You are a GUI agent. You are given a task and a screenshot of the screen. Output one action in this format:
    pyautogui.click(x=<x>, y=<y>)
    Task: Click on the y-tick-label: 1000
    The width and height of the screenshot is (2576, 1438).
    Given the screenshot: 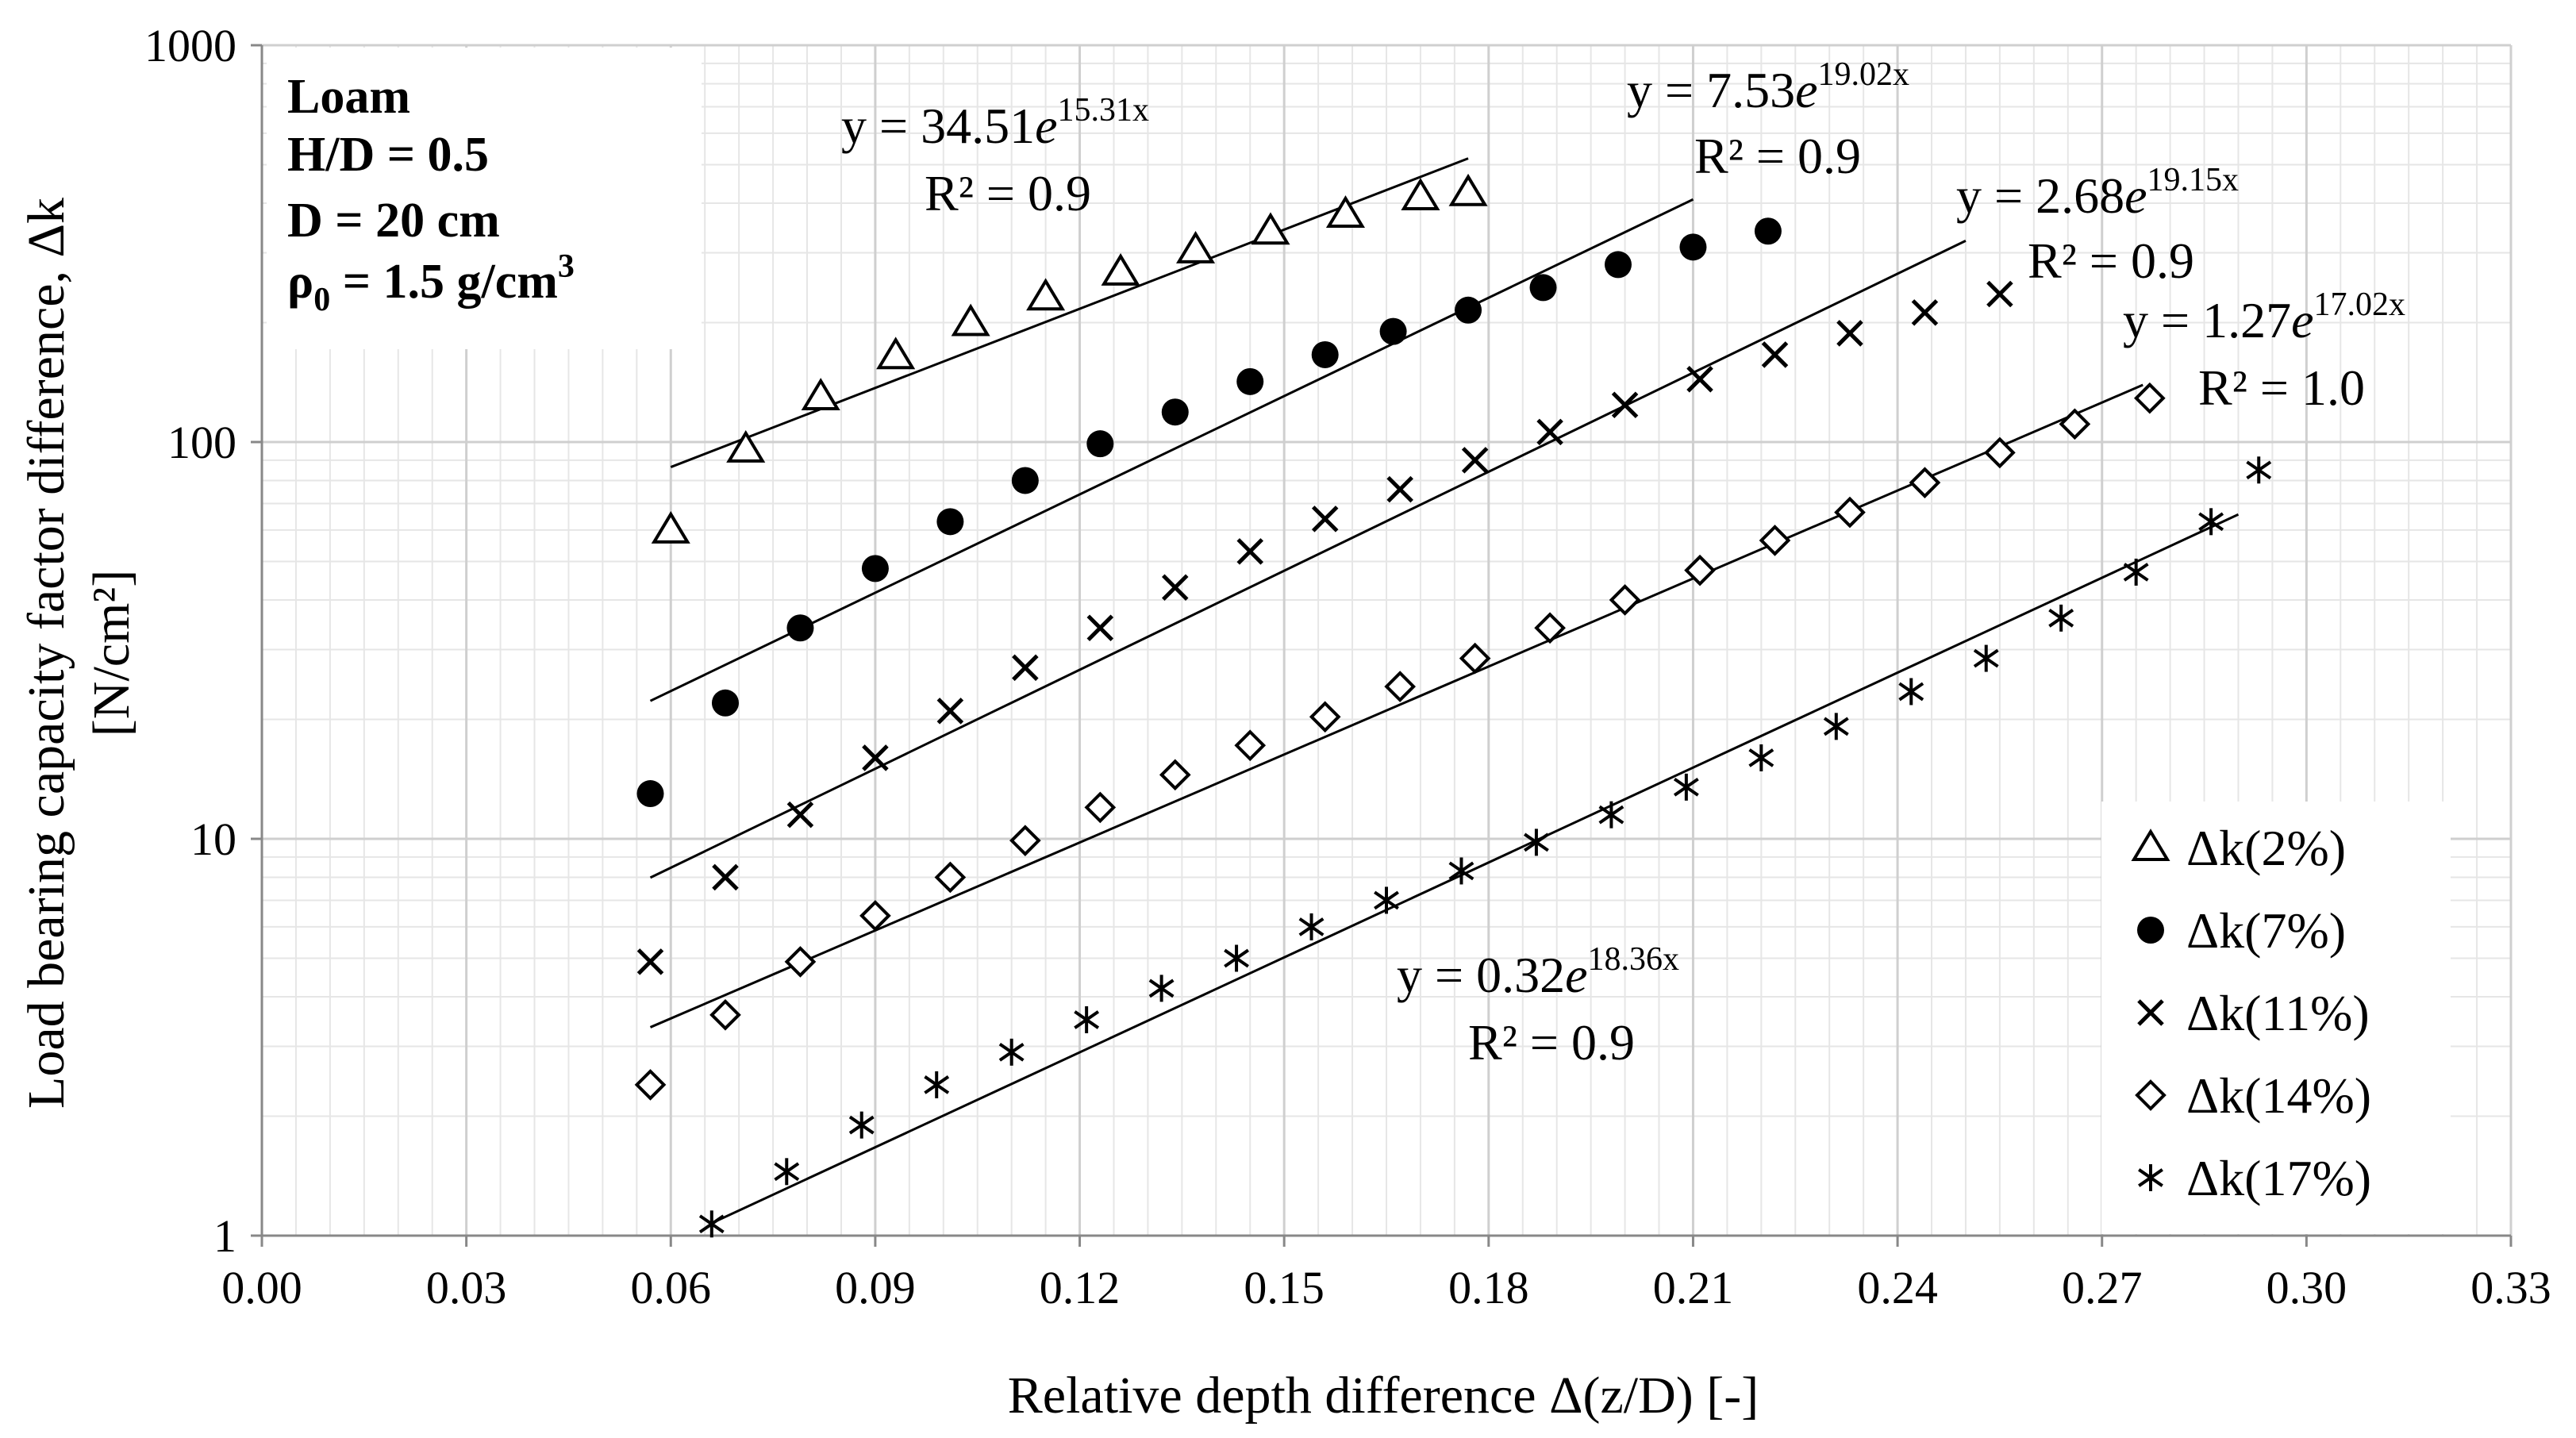 What is the action you would take?
    pyautogui.click(x=190, y=45)
    